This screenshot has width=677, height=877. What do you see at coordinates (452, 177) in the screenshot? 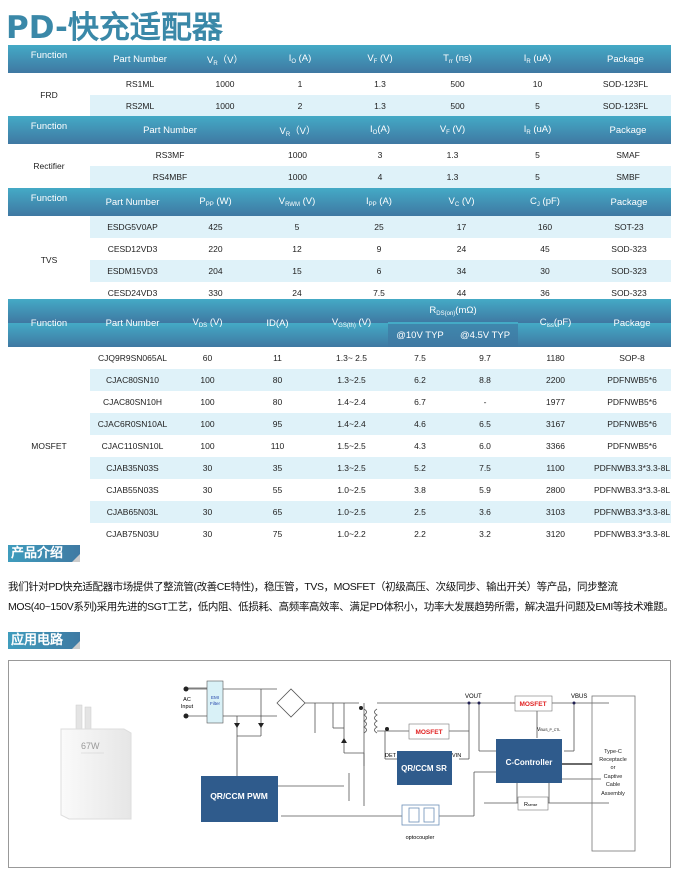
I see `value-cell: 1.3` at bounding box center [452, 177].